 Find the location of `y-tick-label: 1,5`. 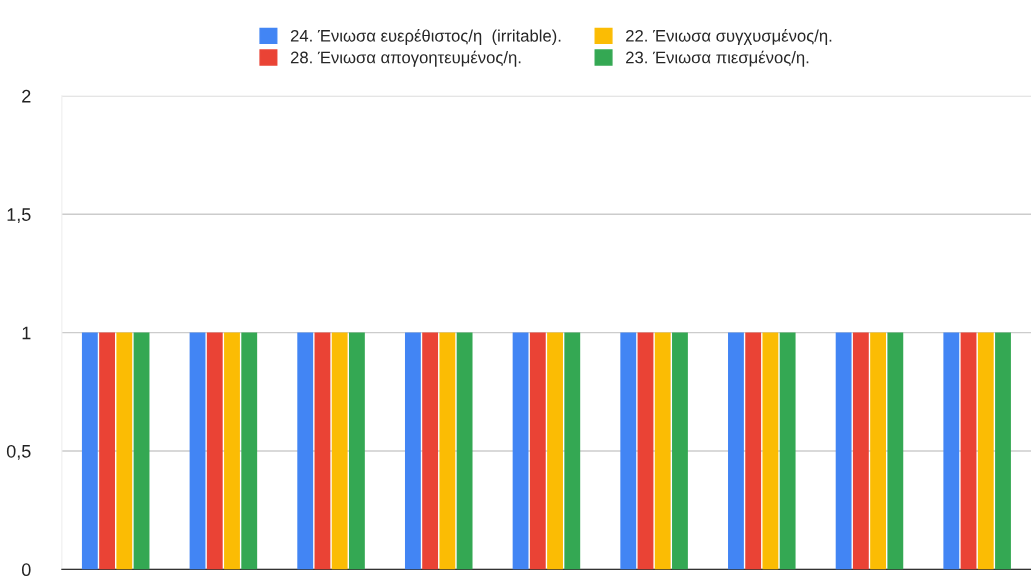

y-tick-label: 1,5 is located at coordinates (19, 216).